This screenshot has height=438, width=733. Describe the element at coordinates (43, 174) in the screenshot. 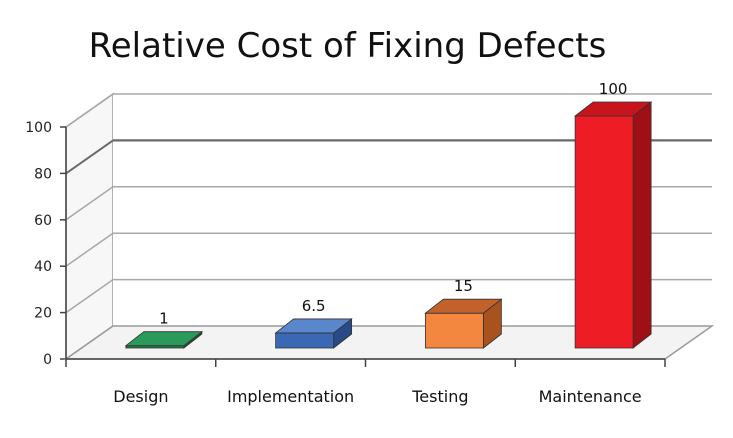

I see `y-tick-label: 80` at that location.